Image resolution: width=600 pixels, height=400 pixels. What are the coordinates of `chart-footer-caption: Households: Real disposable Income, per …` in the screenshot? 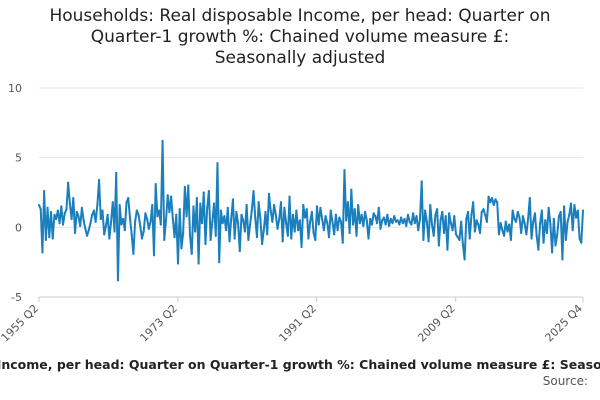 It's located at (300, 364).